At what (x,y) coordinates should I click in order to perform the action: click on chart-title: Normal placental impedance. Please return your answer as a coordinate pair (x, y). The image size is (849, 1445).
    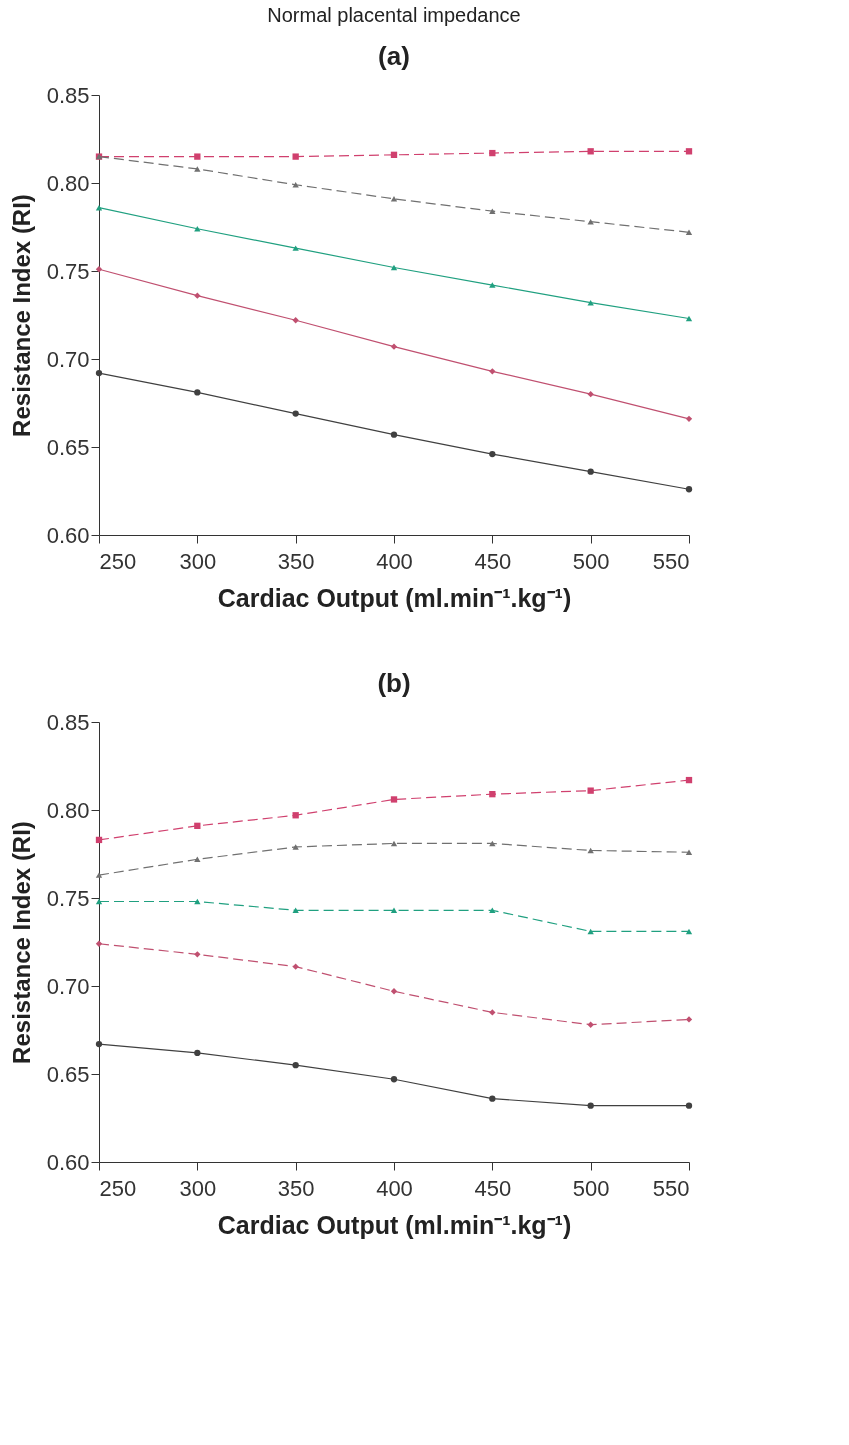
    Looking at the image, I should click on (394, 15).